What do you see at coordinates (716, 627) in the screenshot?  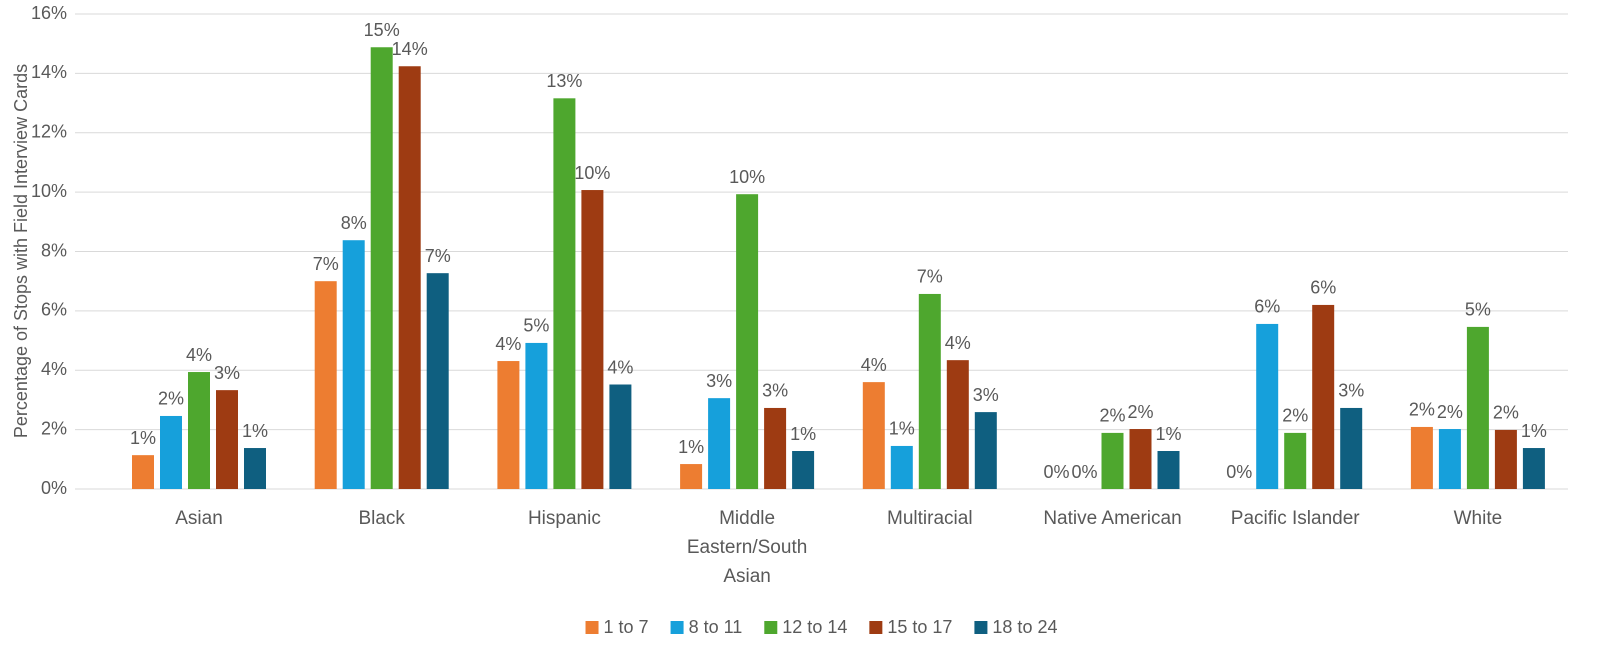 I see `legend-label: 8 to 11` at bounding box center [716, 627].